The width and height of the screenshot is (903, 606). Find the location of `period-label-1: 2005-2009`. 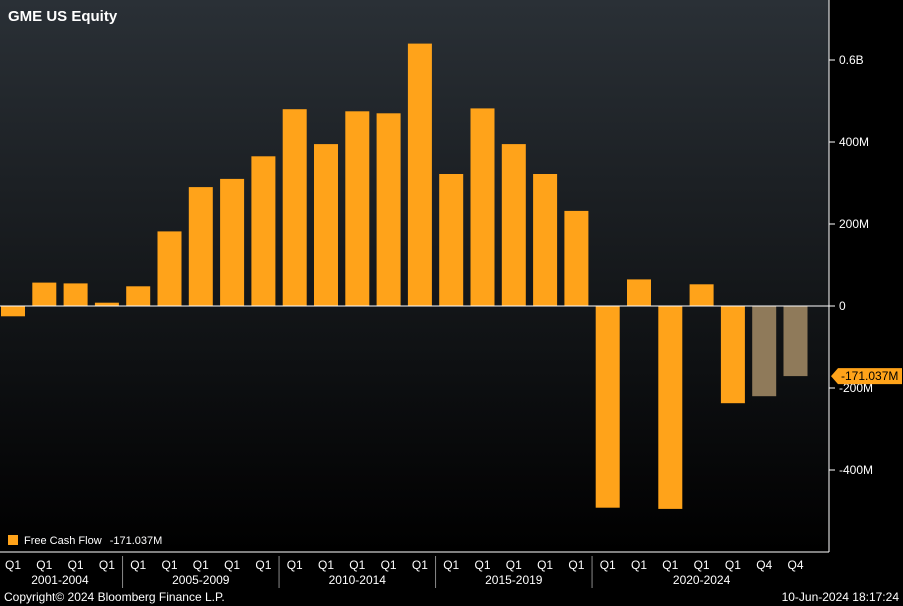

period-label-1: 2005-2009 is located at coordinates (201, 580).